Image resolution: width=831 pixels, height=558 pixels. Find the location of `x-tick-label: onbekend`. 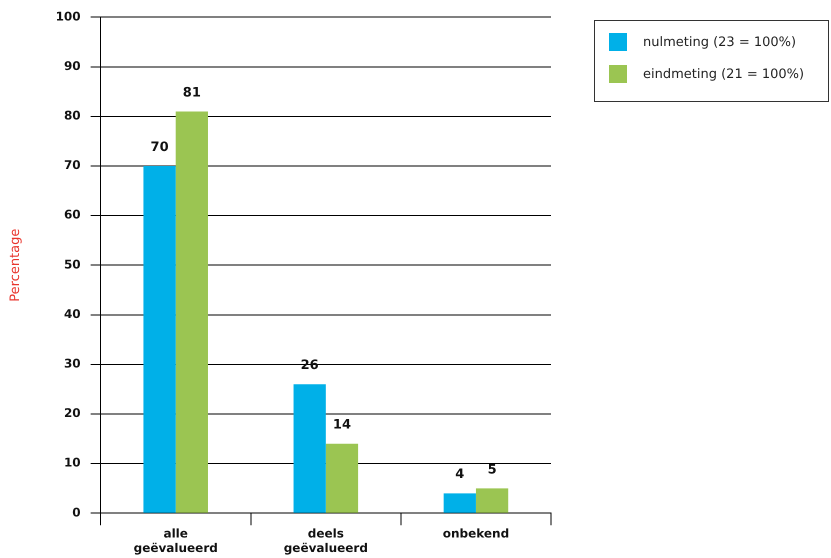

x-tick-label: onbekend is located at coordinates (476, 533).